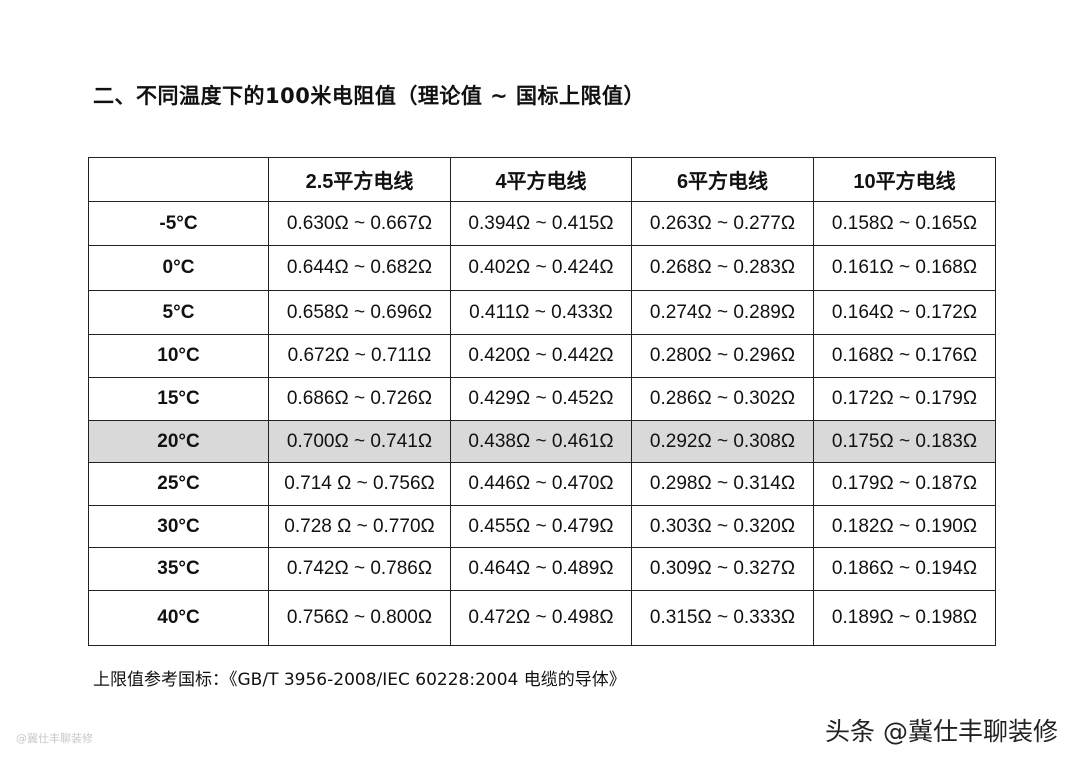 The image size is (1080, 764). What do you see at coordinates (359, 356) in the screenshot?
I see `resistance-cell: 0.672Ω ~ 0.711Ω` at bounding box center [359, 356].